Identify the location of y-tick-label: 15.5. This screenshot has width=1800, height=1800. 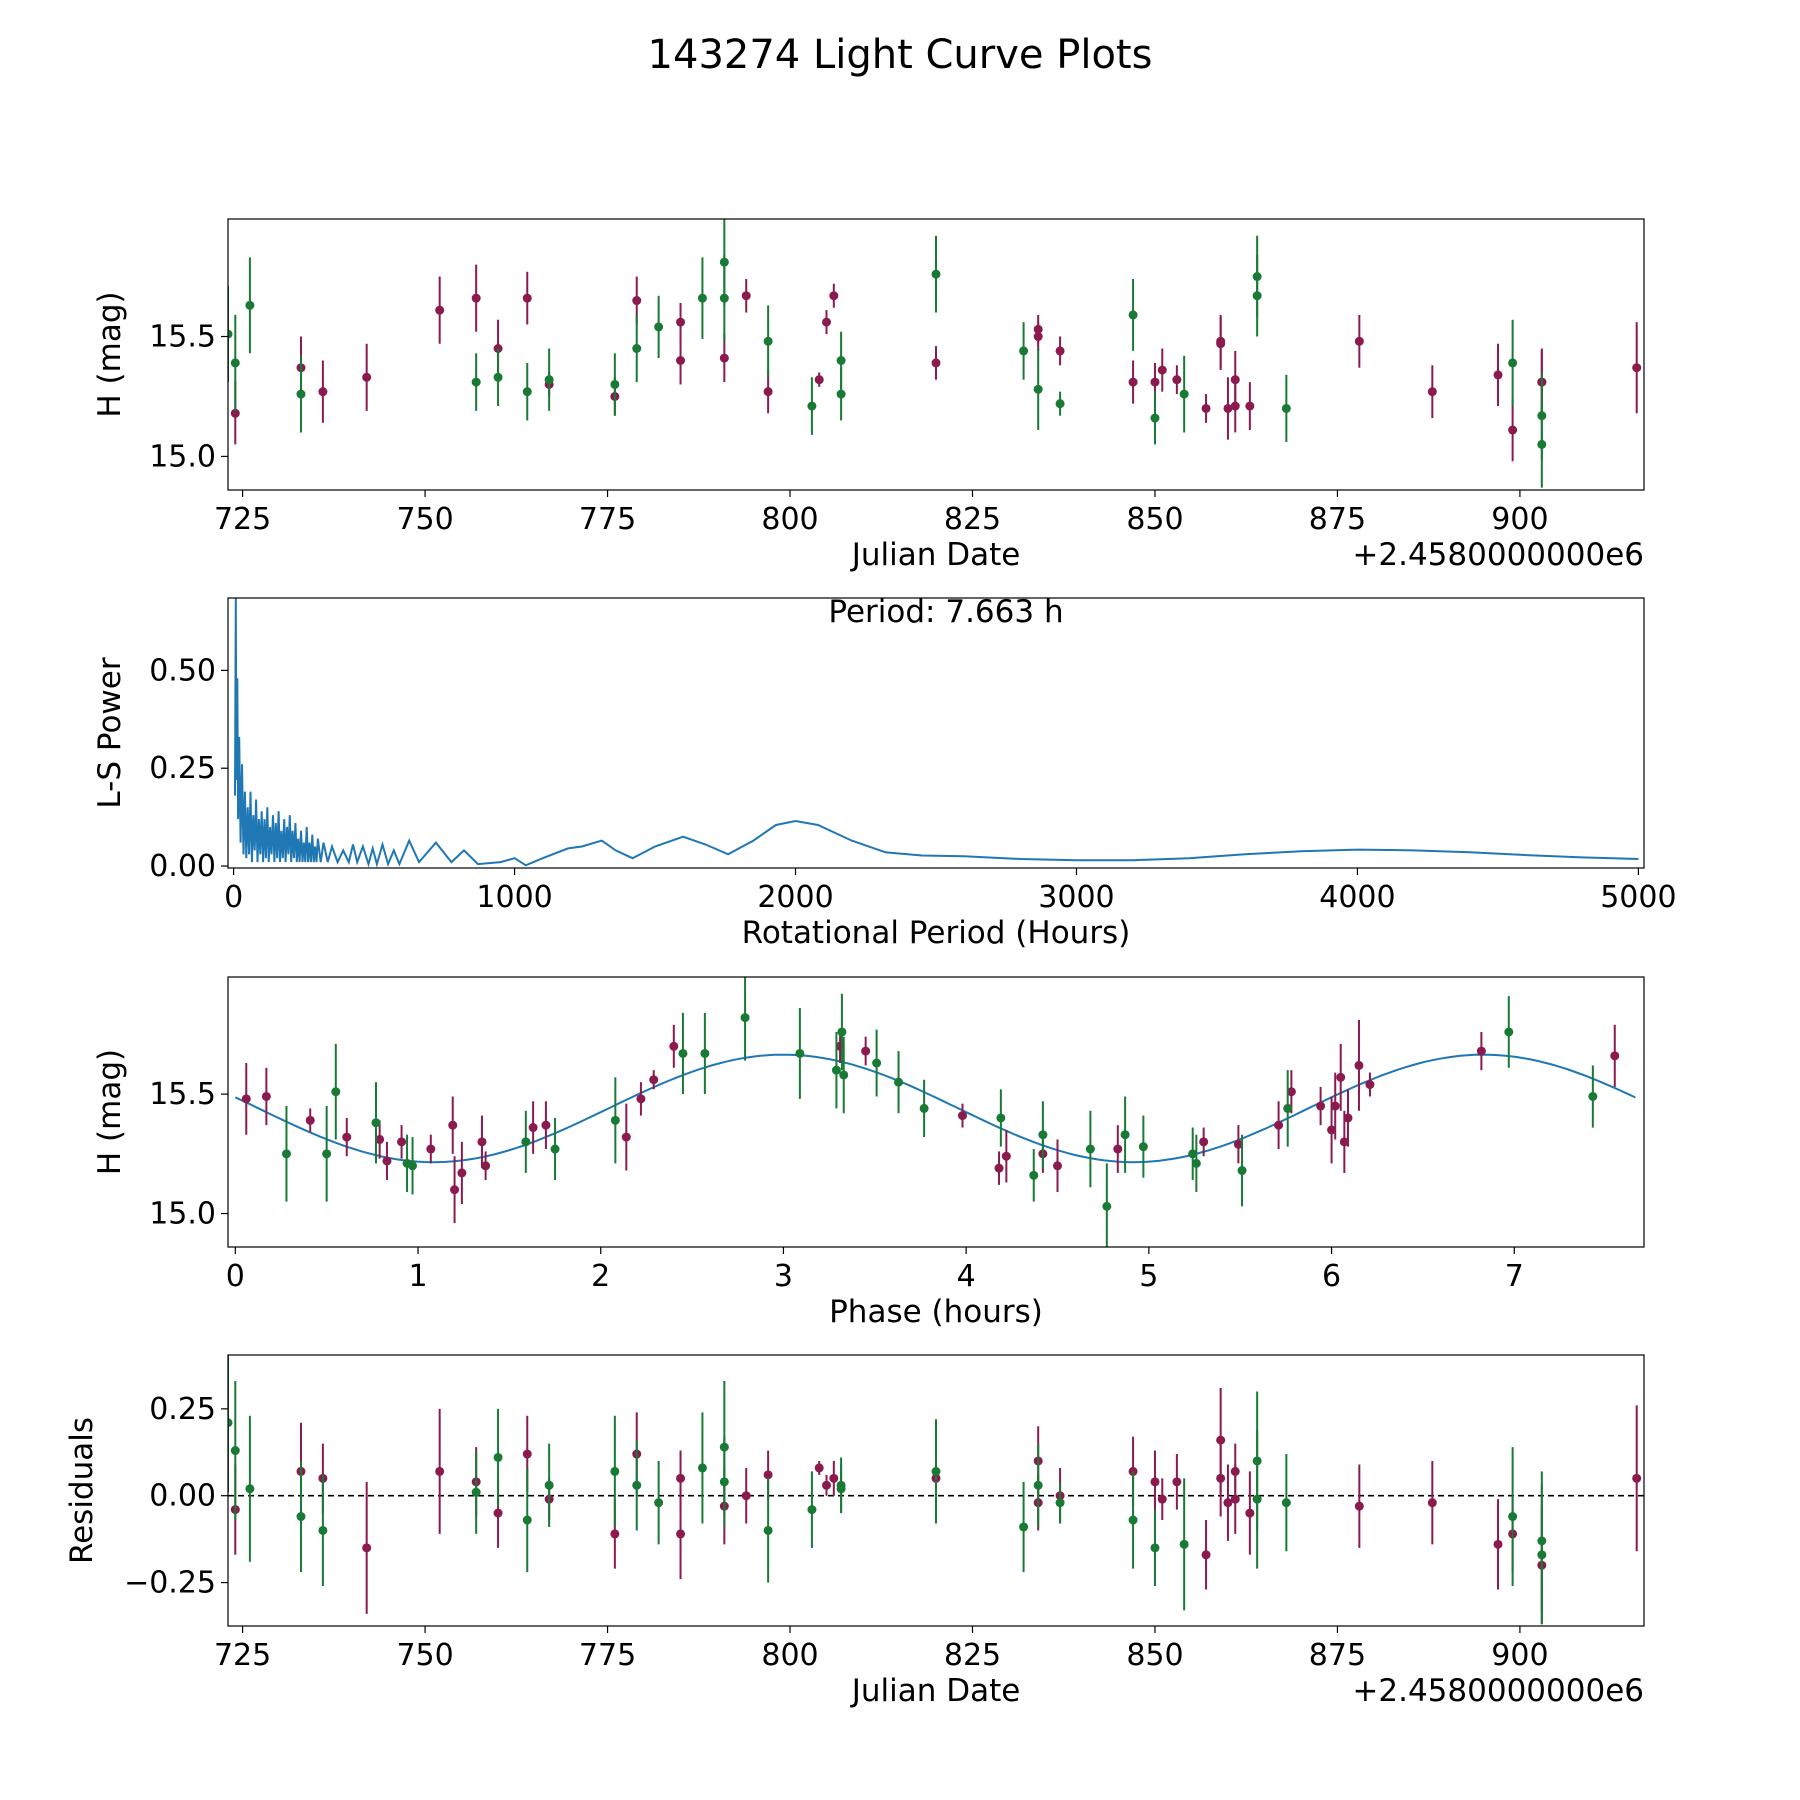
(182, 337).